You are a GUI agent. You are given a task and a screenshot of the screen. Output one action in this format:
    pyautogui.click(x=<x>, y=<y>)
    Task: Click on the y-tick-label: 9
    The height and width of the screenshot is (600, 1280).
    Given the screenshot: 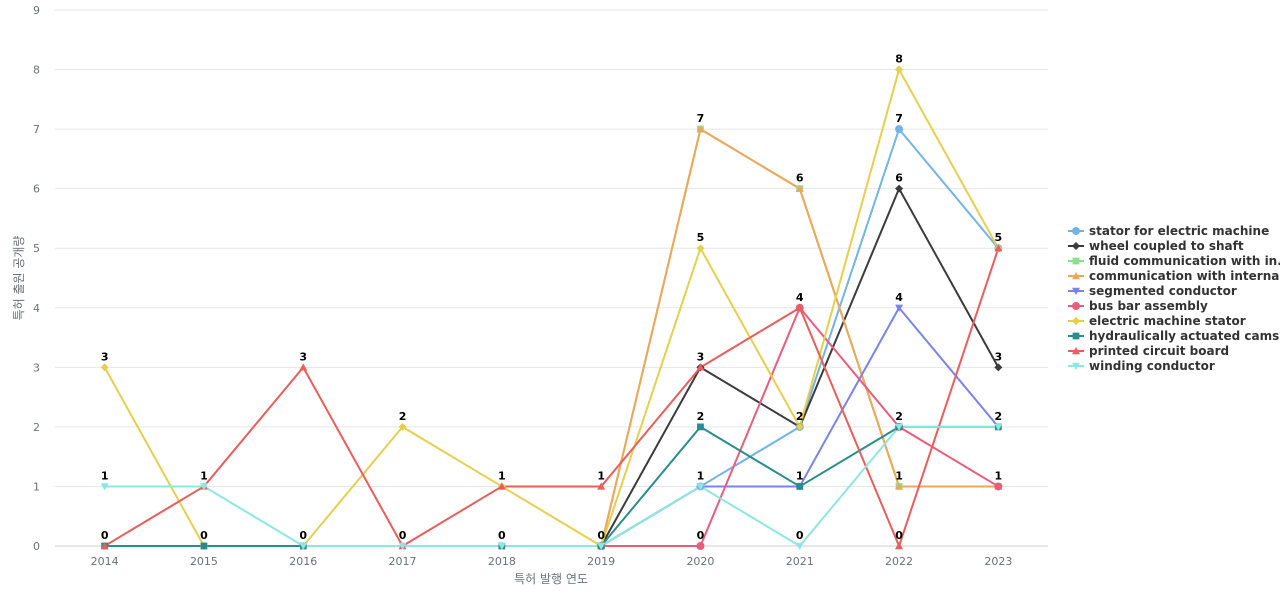 What is the action you would take?
    pyautogui.click(x=36, y=10)
    